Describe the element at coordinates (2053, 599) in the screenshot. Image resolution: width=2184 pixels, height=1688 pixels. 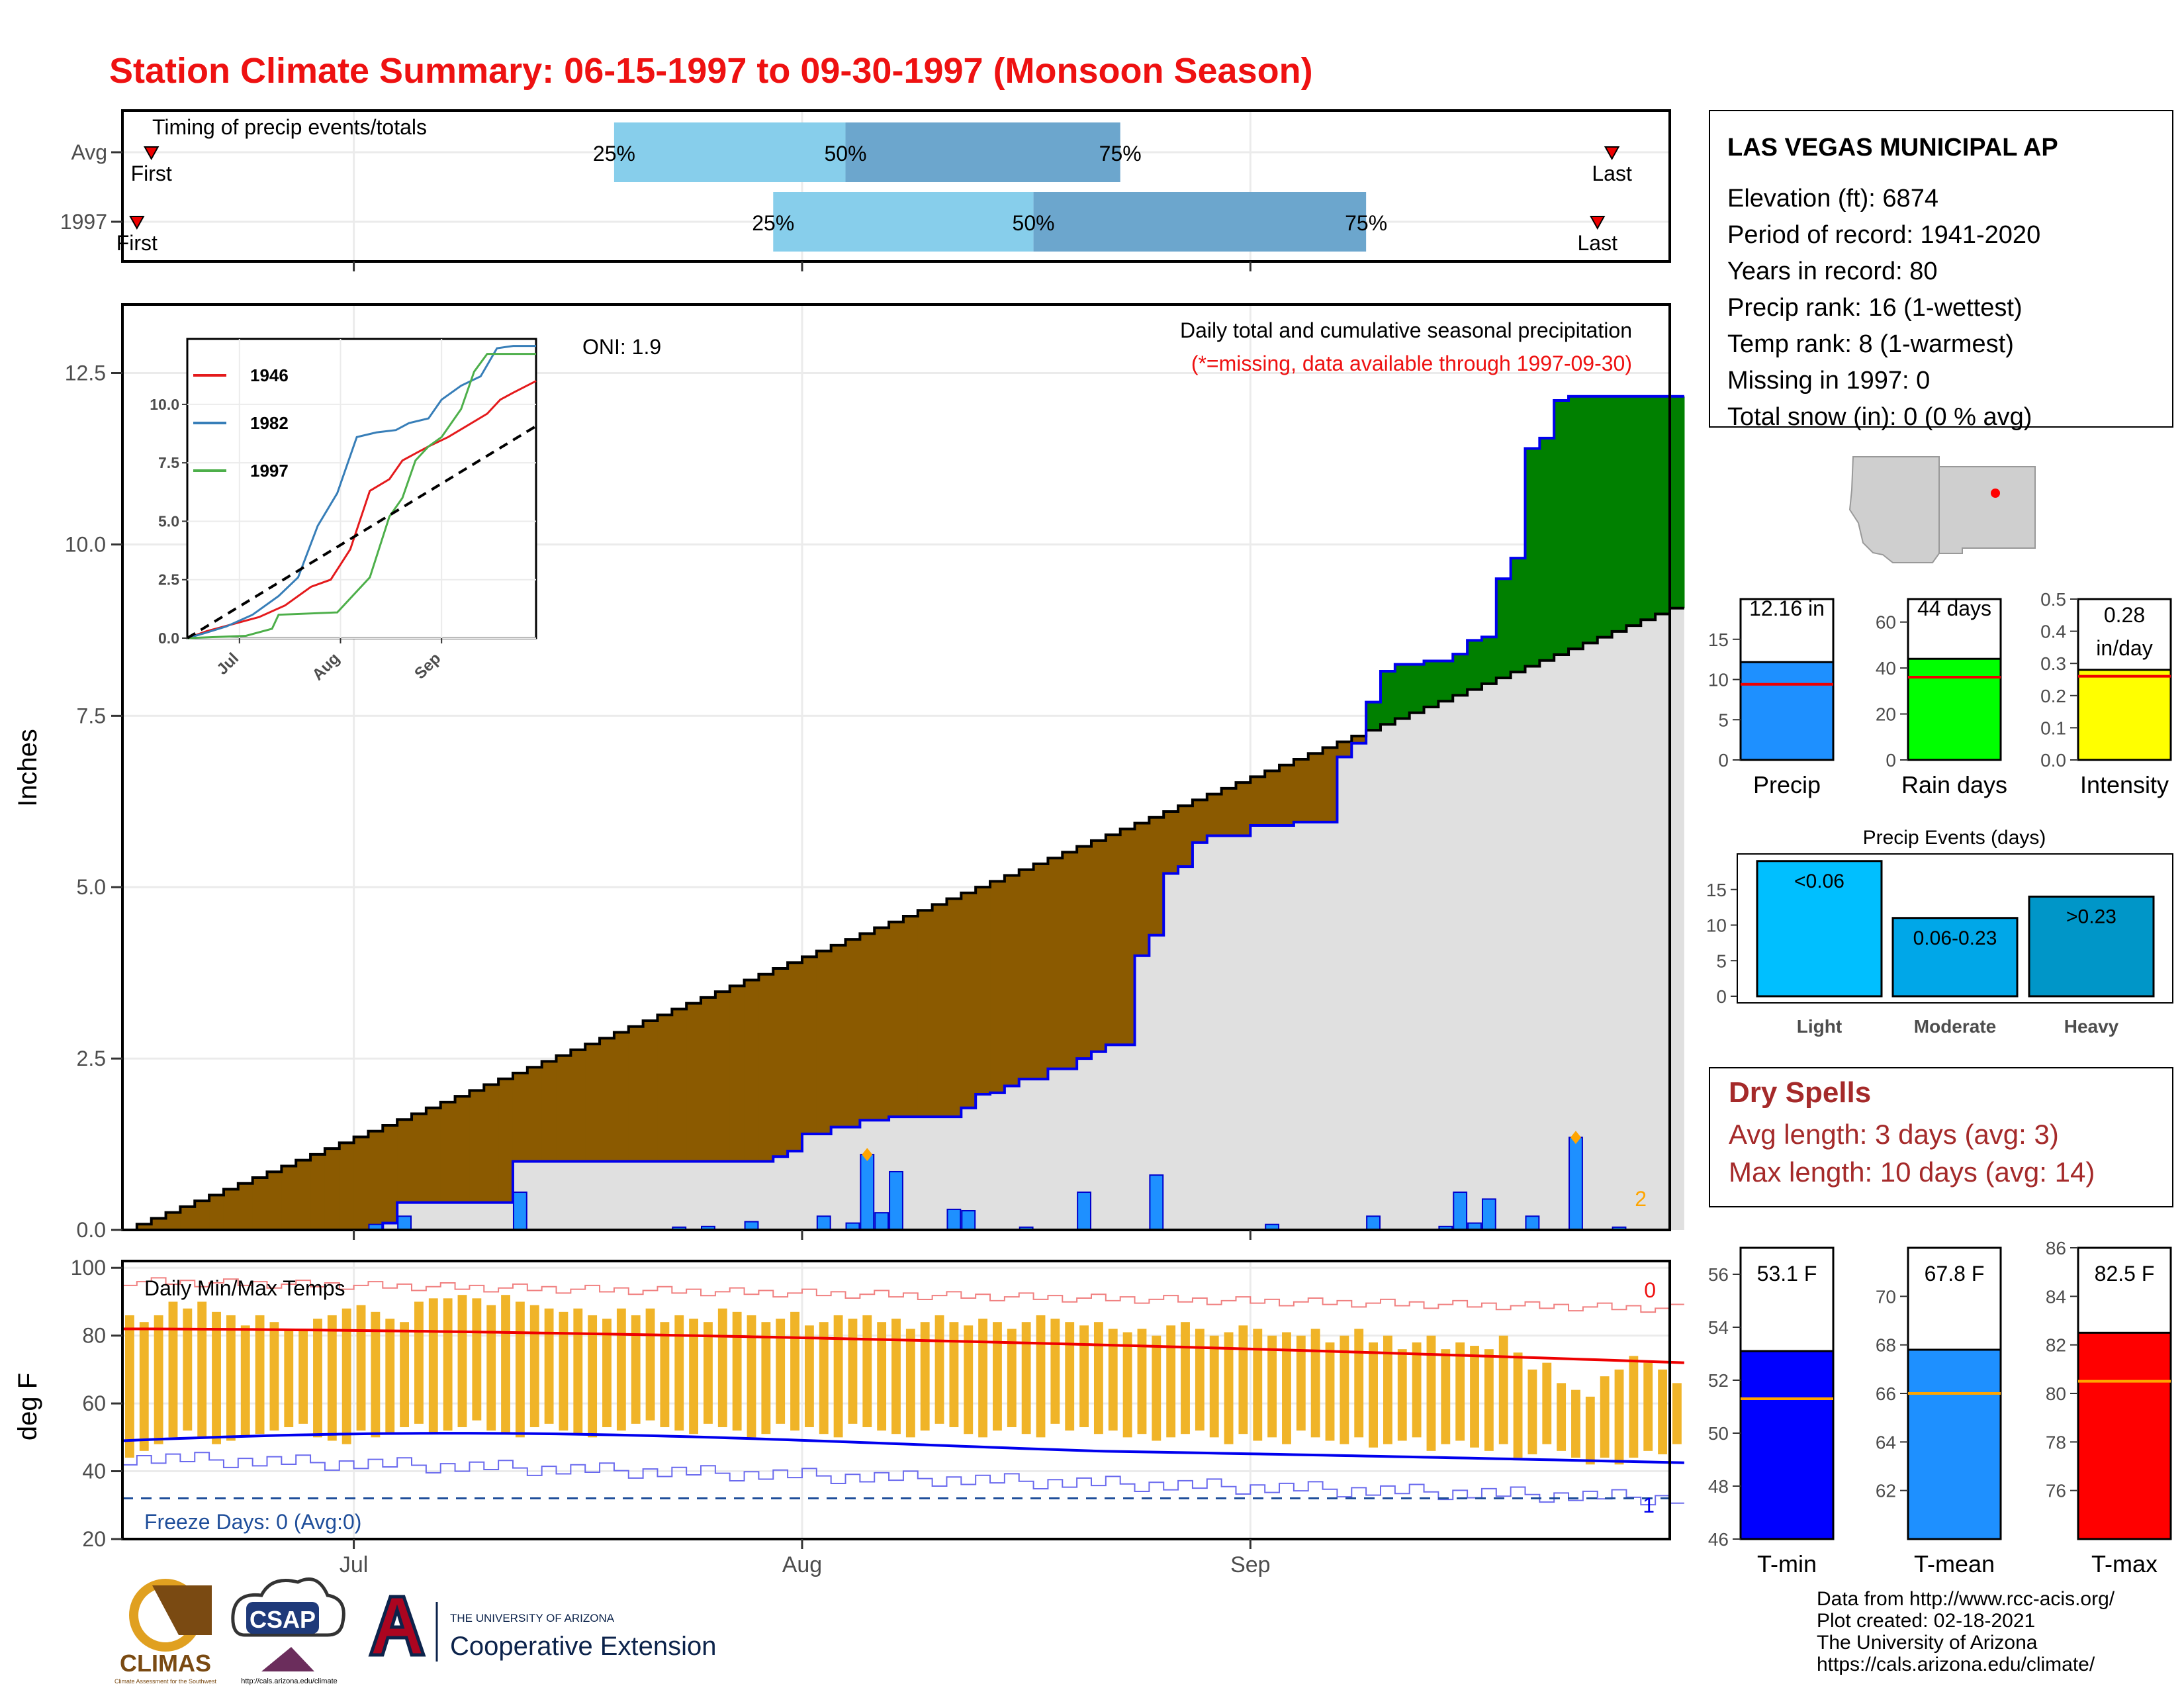
I see `summary-bar-tick-label: 0.5` at that location.